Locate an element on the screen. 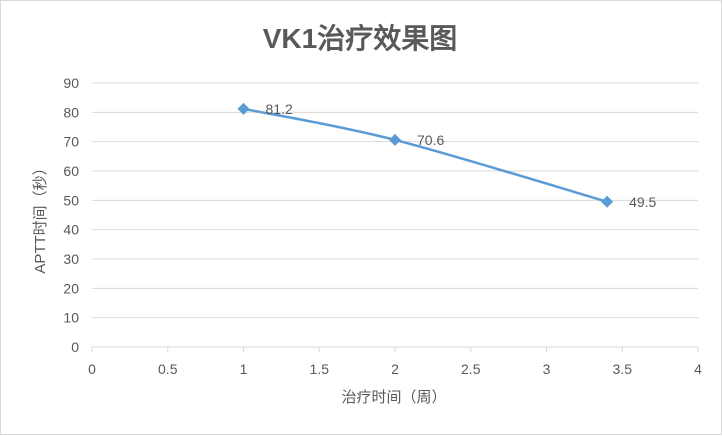 The height and width of the screenshot is (436, 722). y-tick-label: 60 is located at coordinates (71, 171).